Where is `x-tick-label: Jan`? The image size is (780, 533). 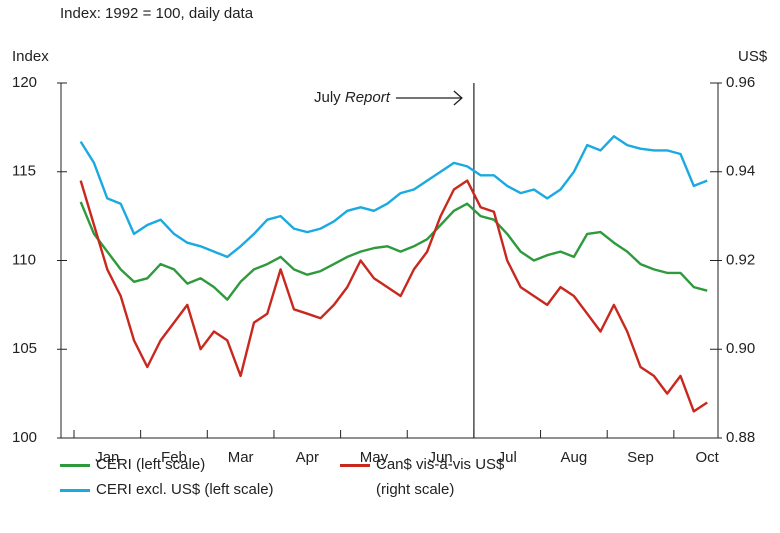 x-tick-label: Jan is located at coordinates (107, 457).